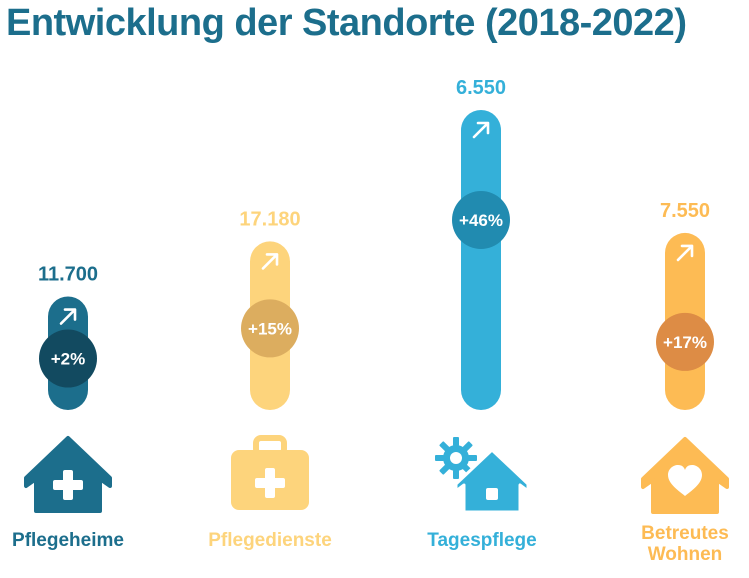  Describe the element at coordinates (481, 260) in the screenshot. I see `bar` at that location.